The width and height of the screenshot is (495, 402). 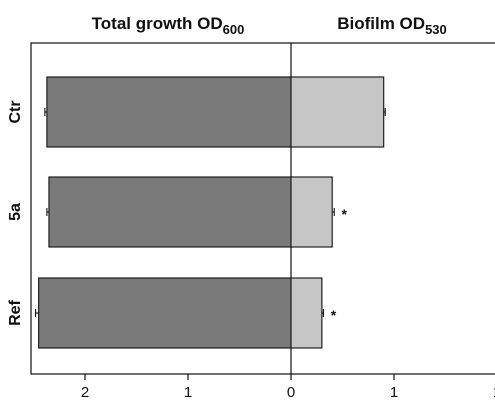 I want to click on category-label-ref: Ref, so click(x=15, y=312).